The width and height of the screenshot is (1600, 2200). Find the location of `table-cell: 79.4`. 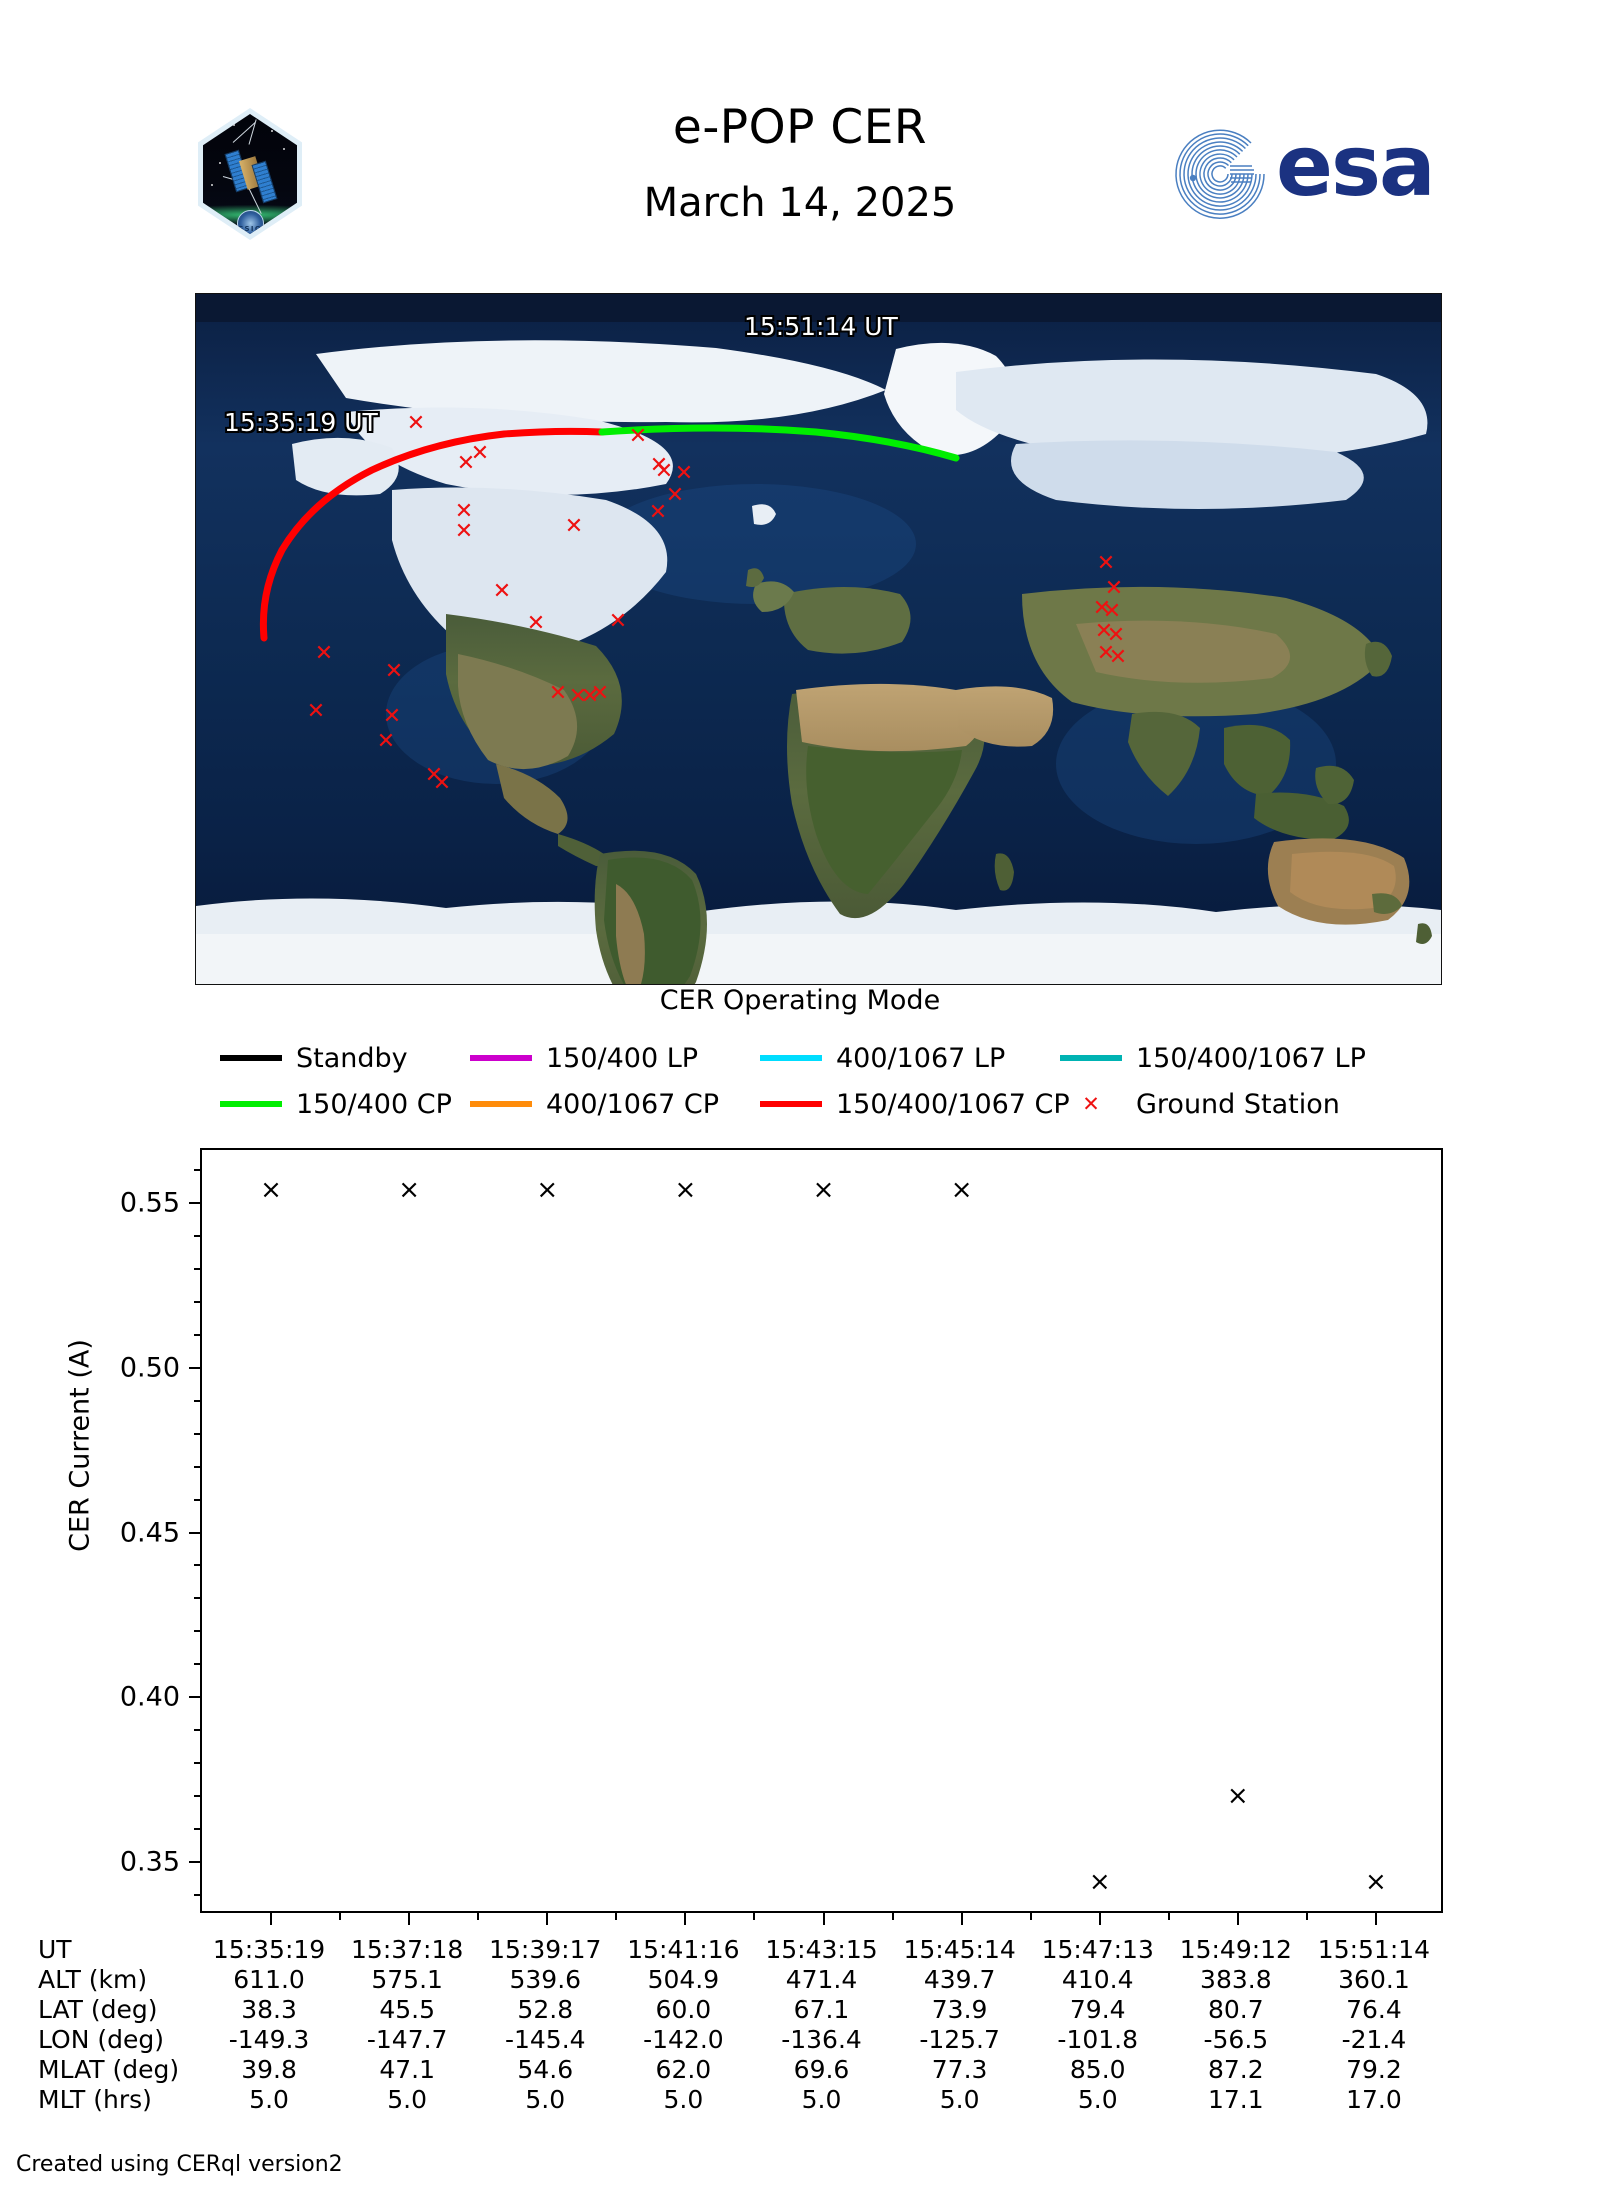

table-cell: 79.4 is located at coordinates (1097, 2009).